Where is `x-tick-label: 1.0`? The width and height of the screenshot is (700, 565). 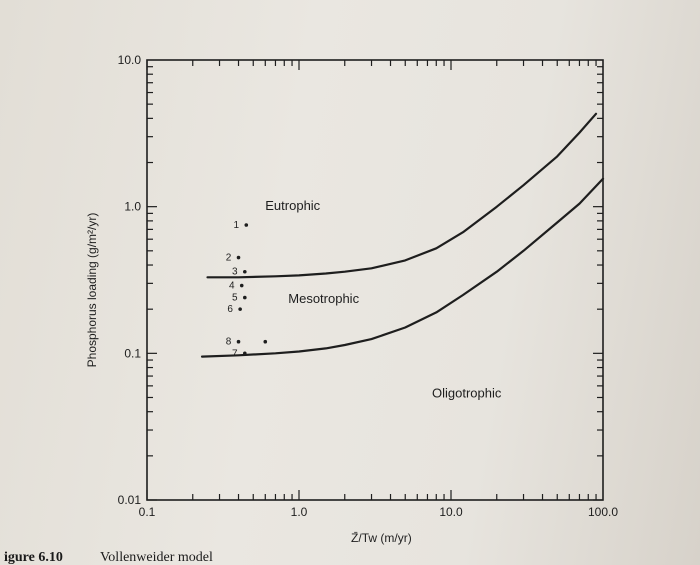 x-tick-label: 1.0 is located at coordinates (299, 512).